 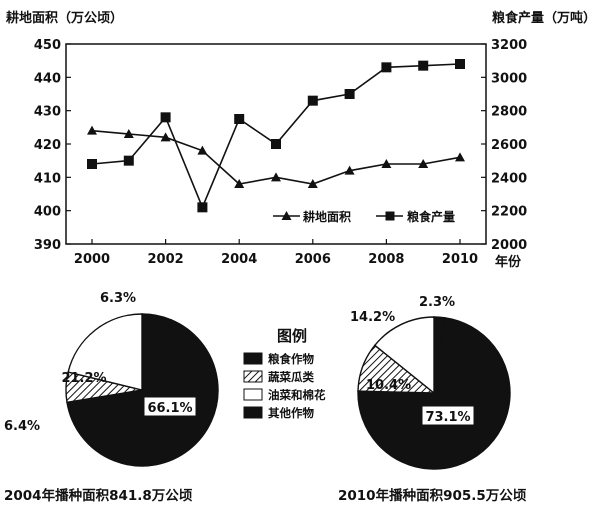 What do you see at coordinates (47, 45) in the screenshot?
I see `left-tick-label: 450` at bounding box center [47, 45].